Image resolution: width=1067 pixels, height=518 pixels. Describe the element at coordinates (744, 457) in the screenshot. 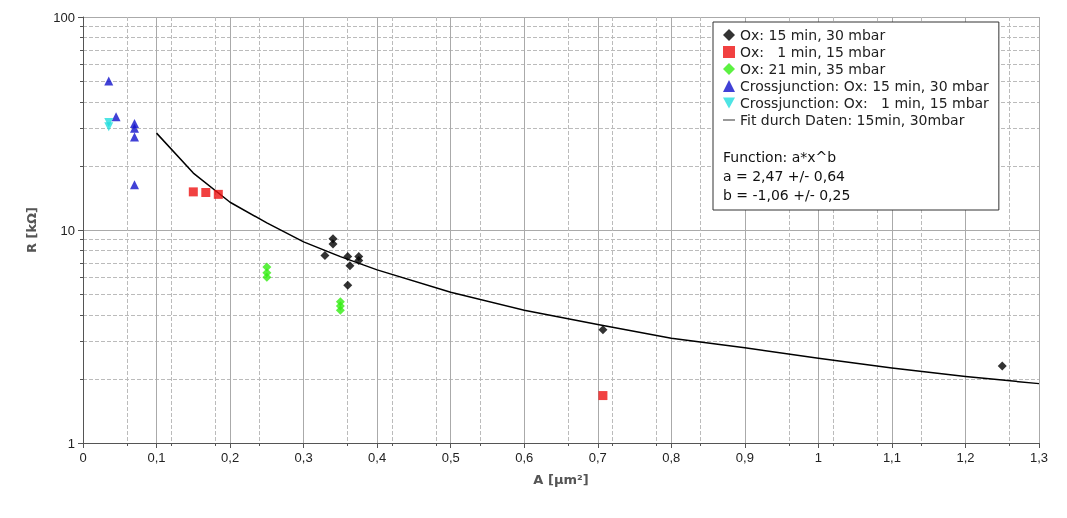

I see `x-tick-label: 0,9` at that location.